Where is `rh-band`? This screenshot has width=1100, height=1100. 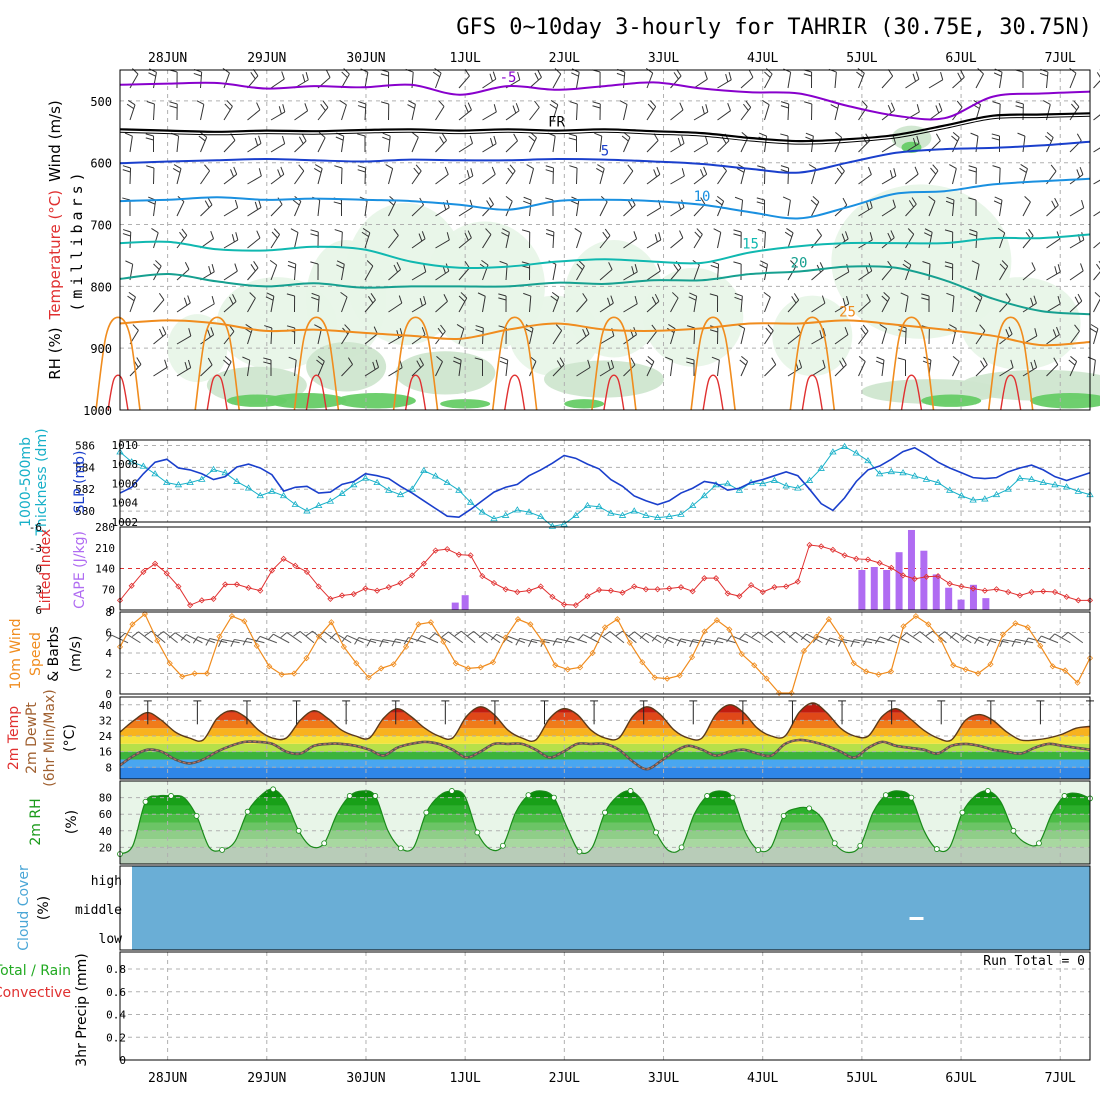
rh-band is located at coordinates (605, 835).